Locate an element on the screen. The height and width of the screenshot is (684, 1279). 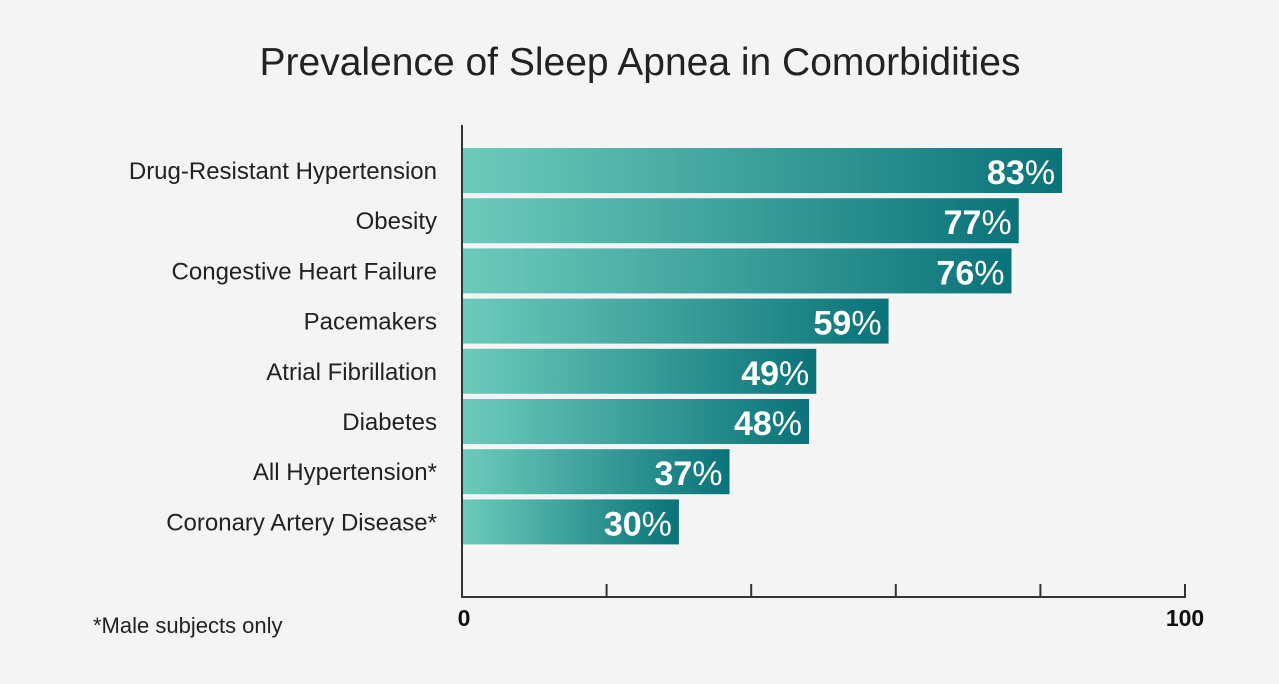
bar-group: Pacemakers 59% is located at coordinates (596, 321).